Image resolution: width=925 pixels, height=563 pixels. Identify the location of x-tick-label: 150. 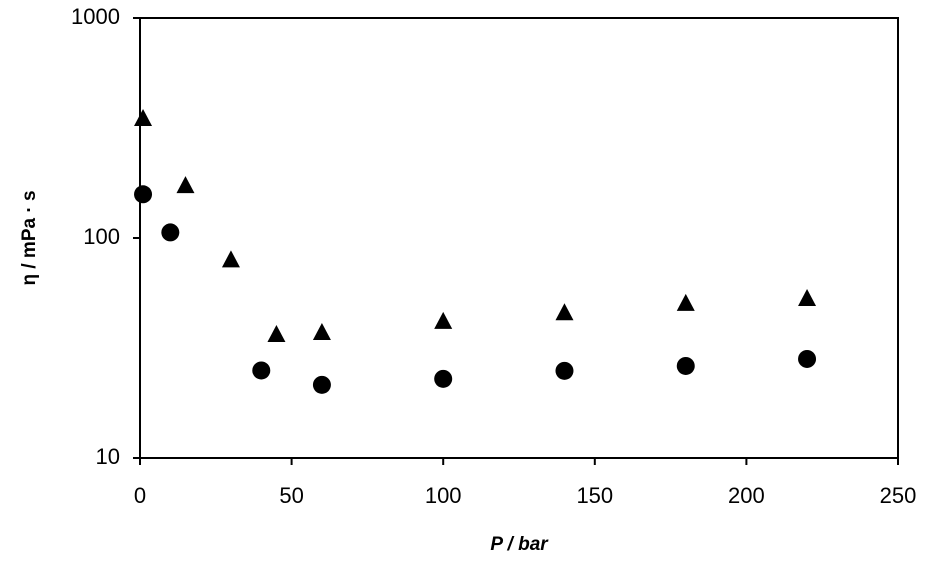
(594, 495).